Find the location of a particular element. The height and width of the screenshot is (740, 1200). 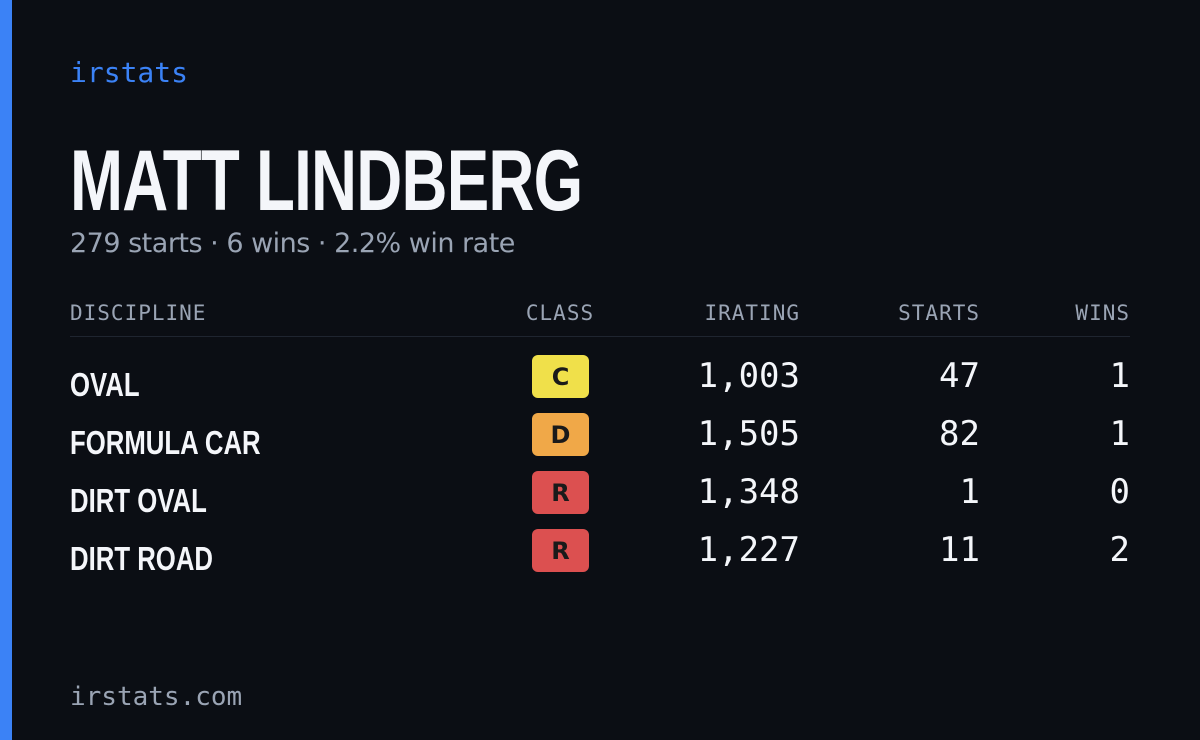

column-header: WINS is located at coordinates (1102, 313).